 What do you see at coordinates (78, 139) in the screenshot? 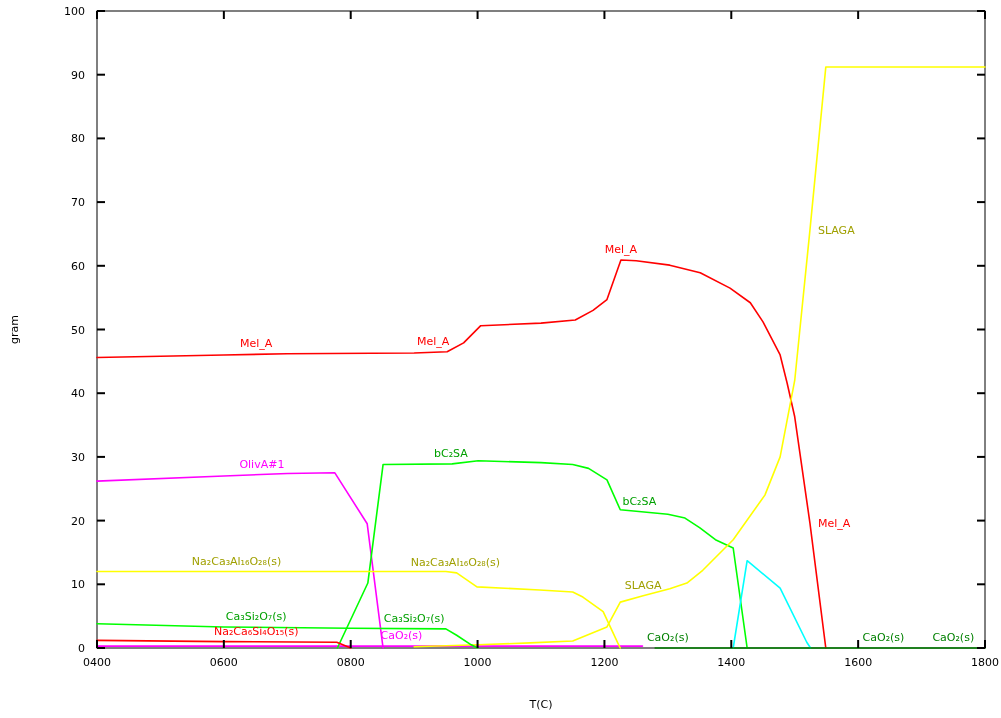
I see `y-tick-label: 80` at bounding box center [78, 139].